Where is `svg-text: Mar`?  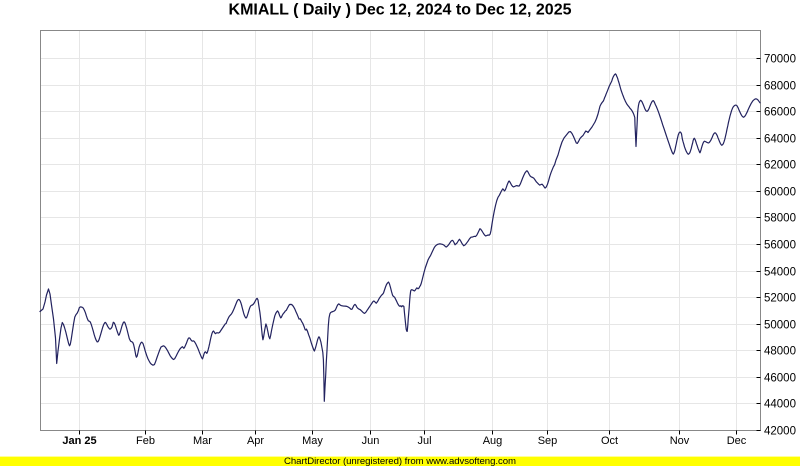 svg-text: Mar is located at coordinates (202, 441).